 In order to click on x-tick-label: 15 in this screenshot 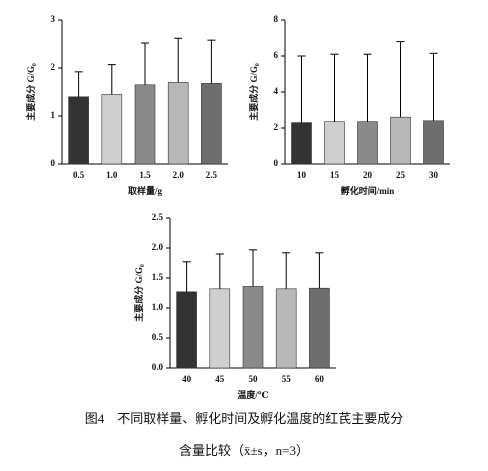, I will do `click(335, 175)`.